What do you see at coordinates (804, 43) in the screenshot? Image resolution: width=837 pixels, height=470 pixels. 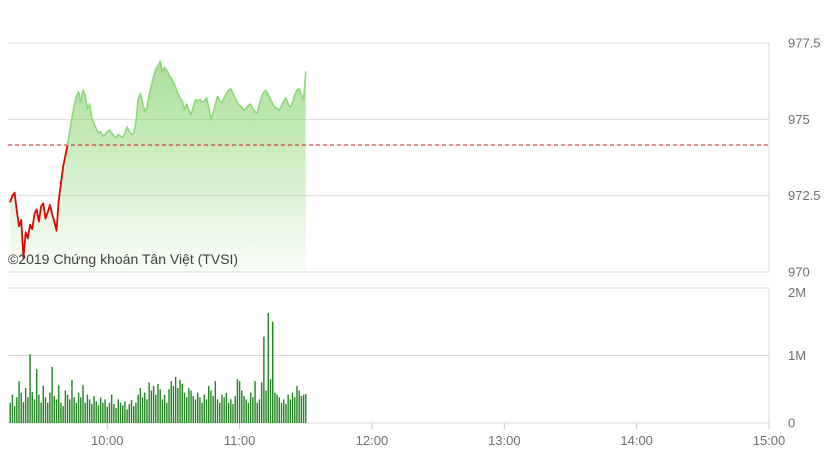 I see `price-axis-label: 977.5` at bounding box center [804, 43].